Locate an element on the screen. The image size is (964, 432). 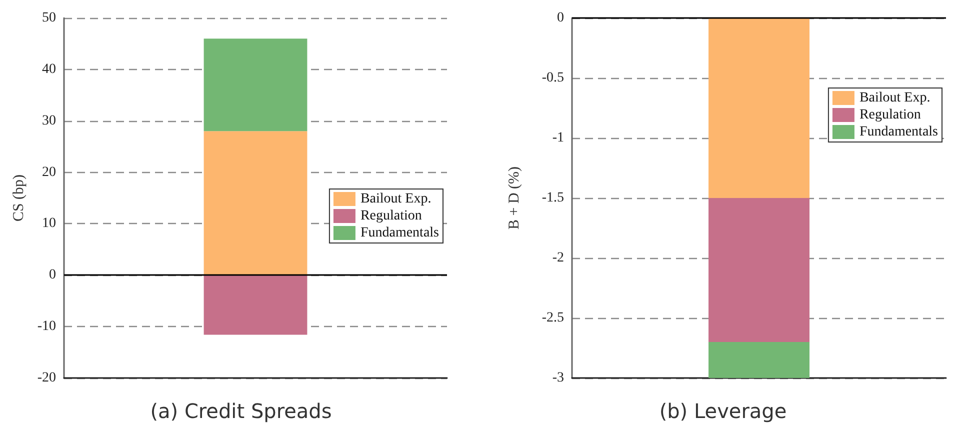
y-tick-label: 10 is located at coordinates (49, 224).